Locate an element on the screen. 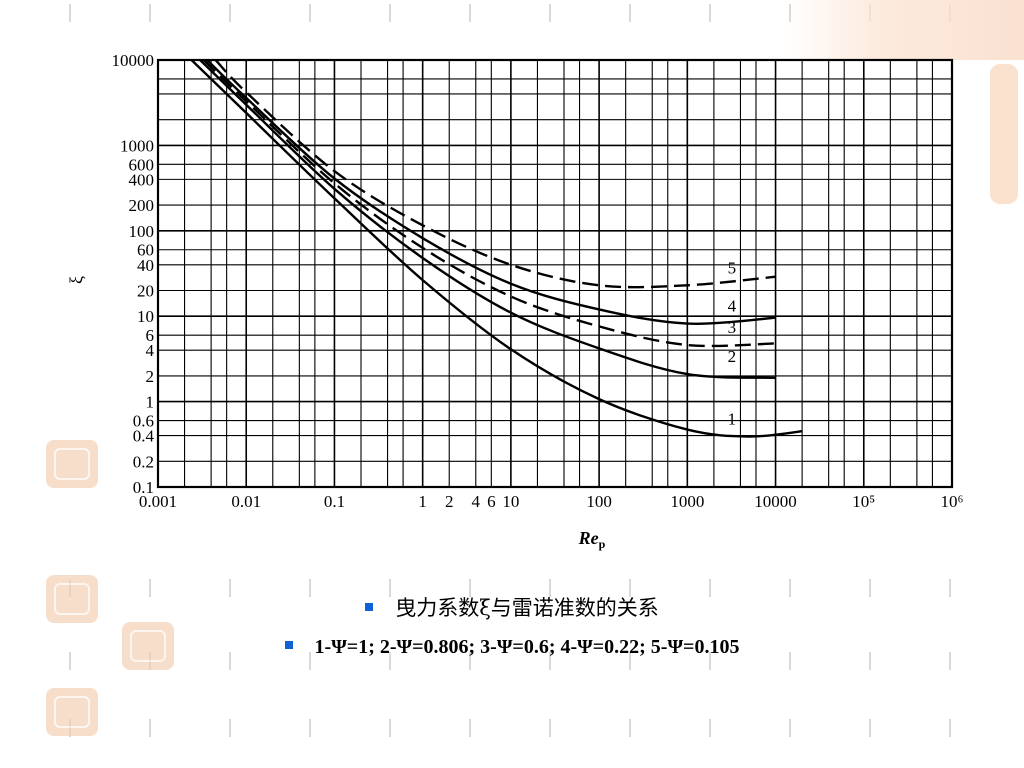 This screenshot has height=768, width=1024. y-tick-label: 4 is located at coordinates (150, 350).